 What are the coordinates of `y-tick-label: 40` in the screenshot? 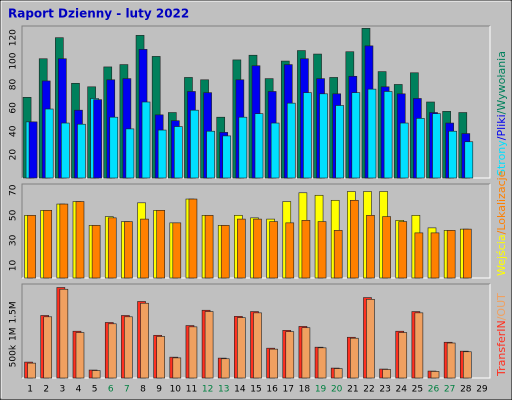 It's located at (14, 131).